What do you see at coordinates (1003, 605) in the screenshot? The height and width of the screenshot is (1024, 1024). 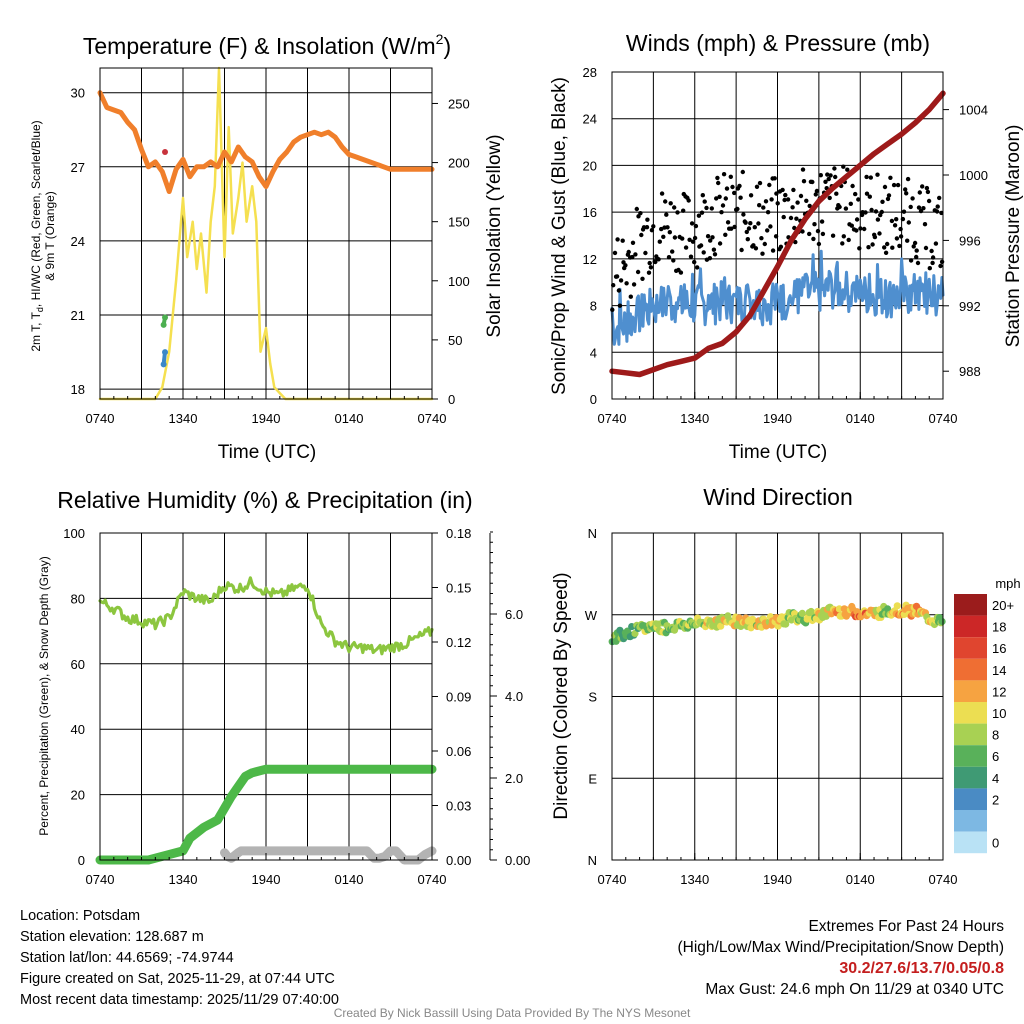 I see `colorbar-label: 20+` at bounding box center [1003, 605].